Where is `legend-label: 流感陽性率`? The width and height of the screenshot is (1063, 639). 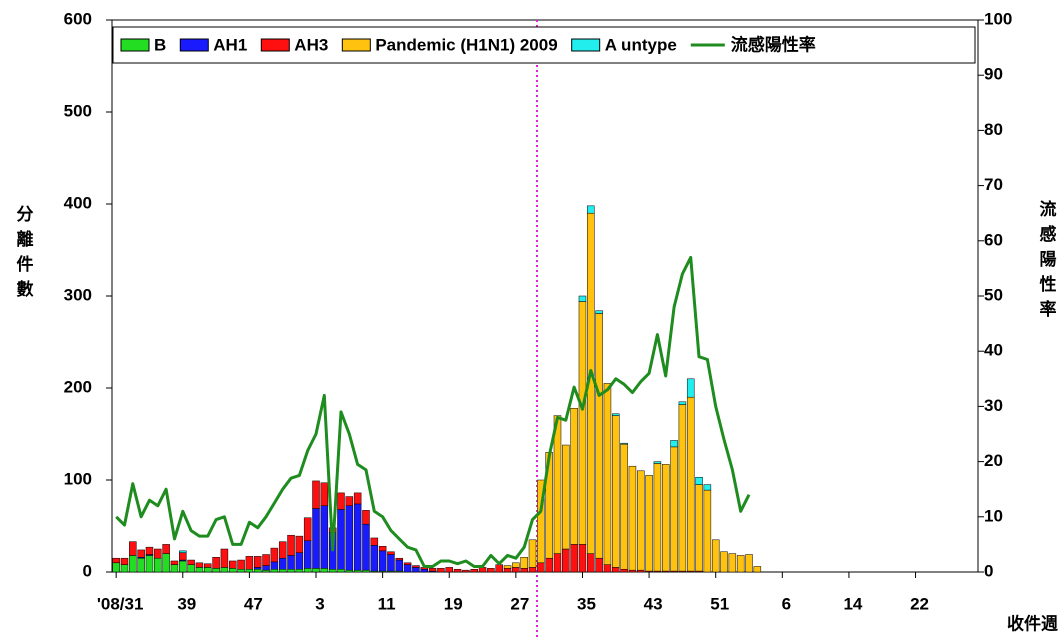 legend-label: 流感陽性率 is located at coordinates (773, 44).